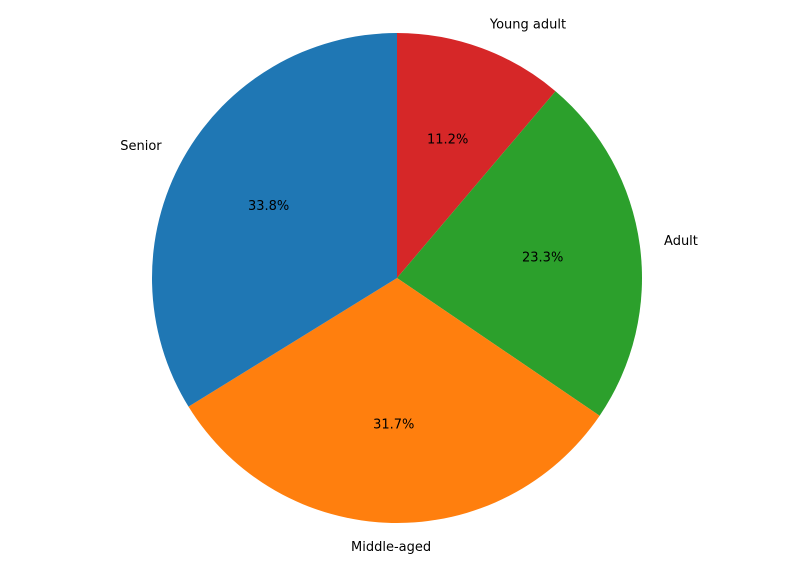 This screenshot has width=794, height=565. Describe the element at coordinates (141, 146) in the screenshot. I see `slice-label-senior: Senior` at that location.